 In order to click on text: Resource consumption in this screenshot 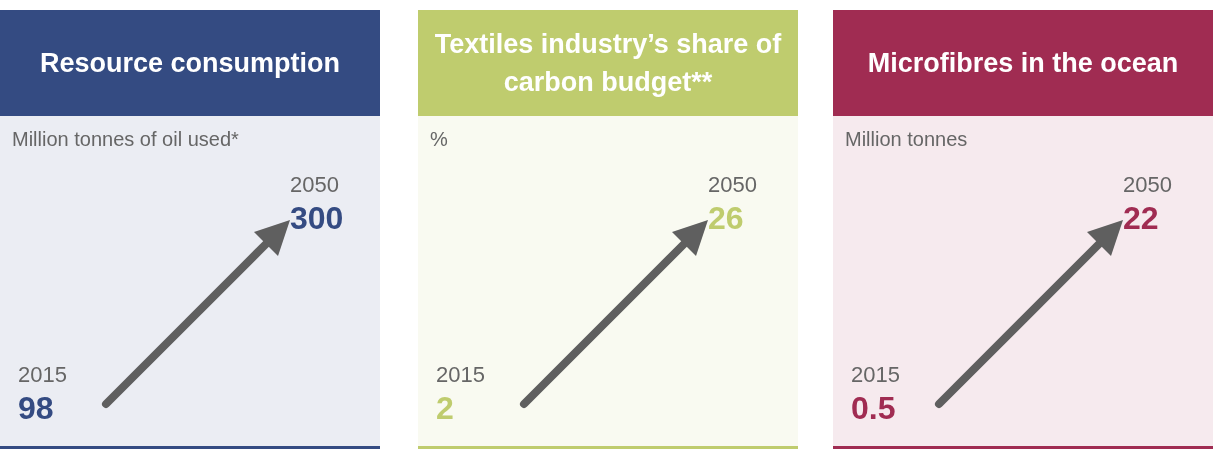, I will do `click(190, 63)`.